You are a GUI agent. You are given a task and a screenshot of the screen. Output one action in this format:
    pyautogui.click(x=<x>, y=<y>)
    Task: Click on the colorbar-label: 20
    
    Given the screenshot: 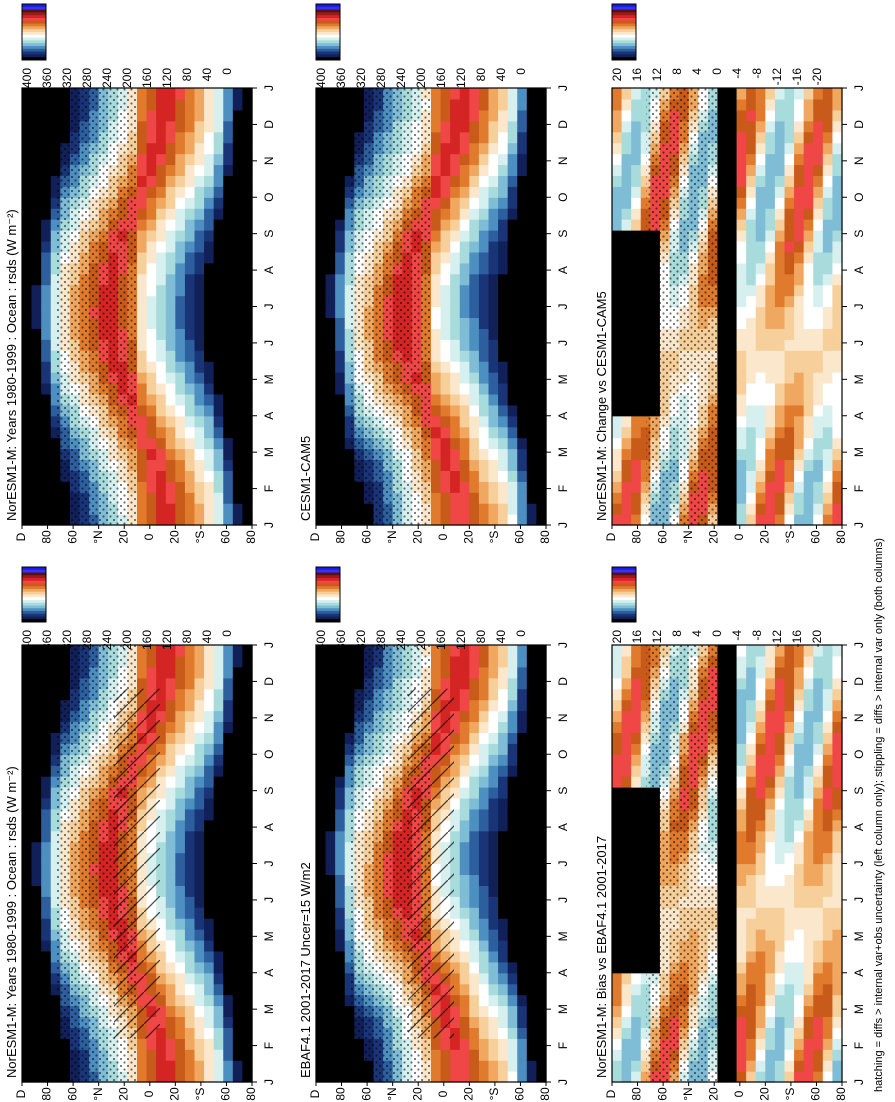 What is the action you would take?
    pyautogui.click(x=617, y=637)
    